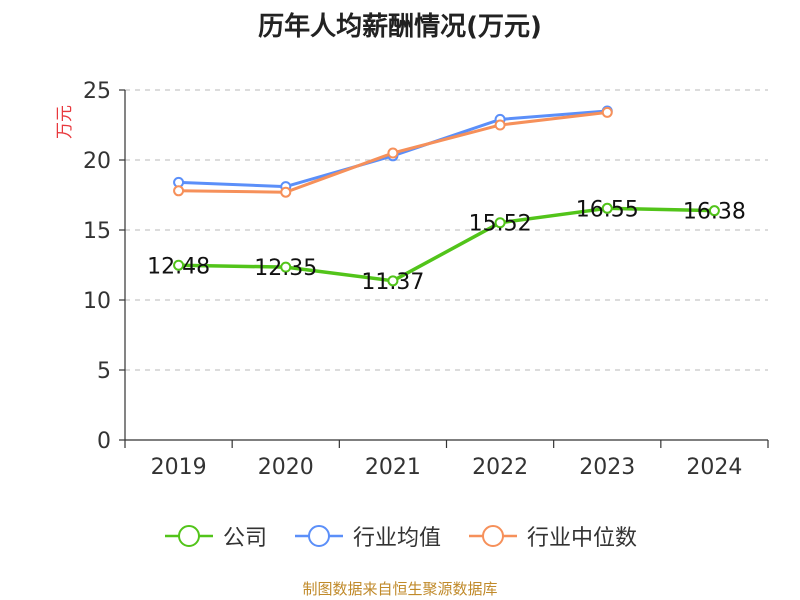  Describe the element at coordinates (97, 301) in the screenshot. I see `y-tick-label: 10` at that location.